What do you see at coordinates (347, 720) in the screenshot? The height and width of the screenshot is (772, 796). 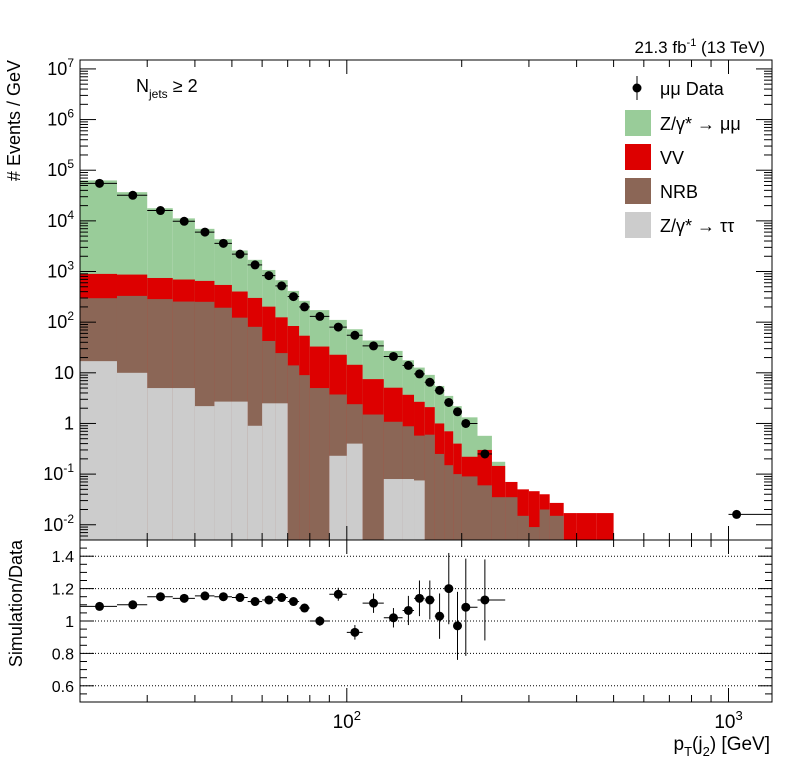 I see `x-tick-label: 10²` at bounding box center [347, 720].